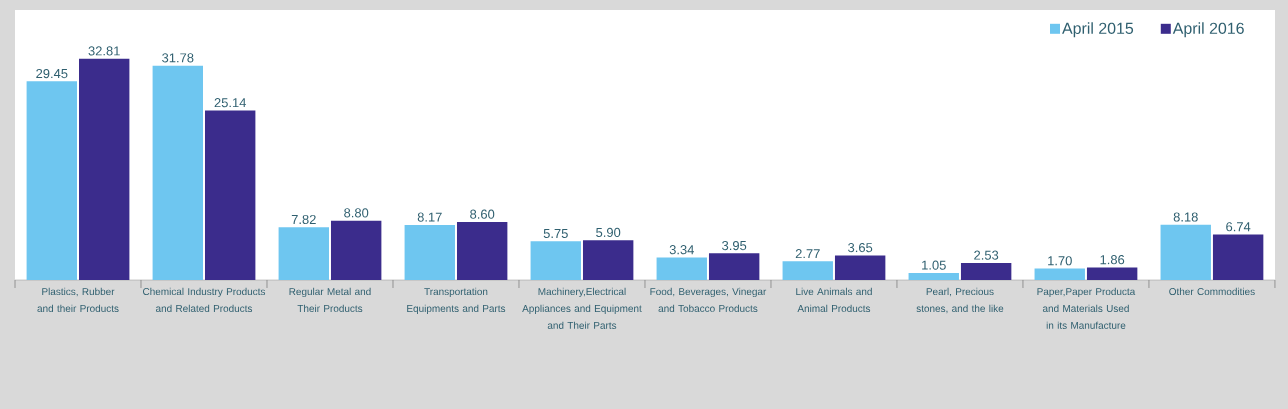  What do you see at coordinates (986, 255) in the screenshot?
I see `data-label: 2.53` at bounding box center [986, 255].